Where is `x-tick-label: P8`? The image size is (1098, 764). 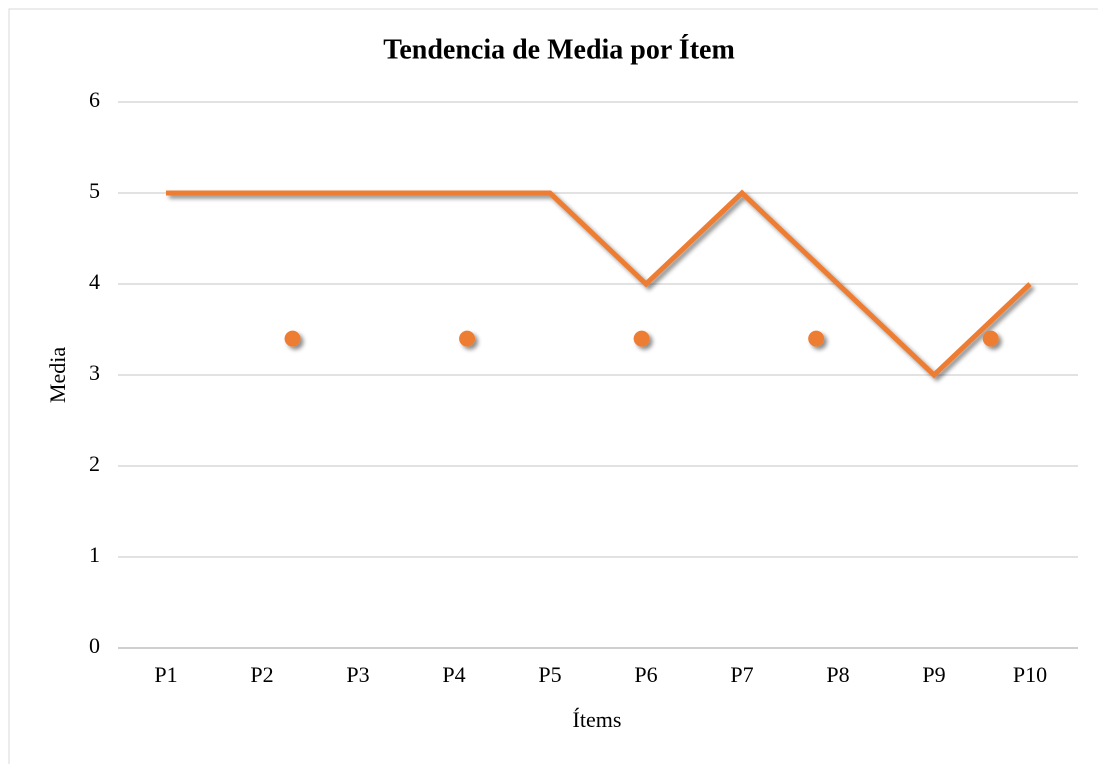
x-tick-label: P8 is located at coordinates (837, 674).